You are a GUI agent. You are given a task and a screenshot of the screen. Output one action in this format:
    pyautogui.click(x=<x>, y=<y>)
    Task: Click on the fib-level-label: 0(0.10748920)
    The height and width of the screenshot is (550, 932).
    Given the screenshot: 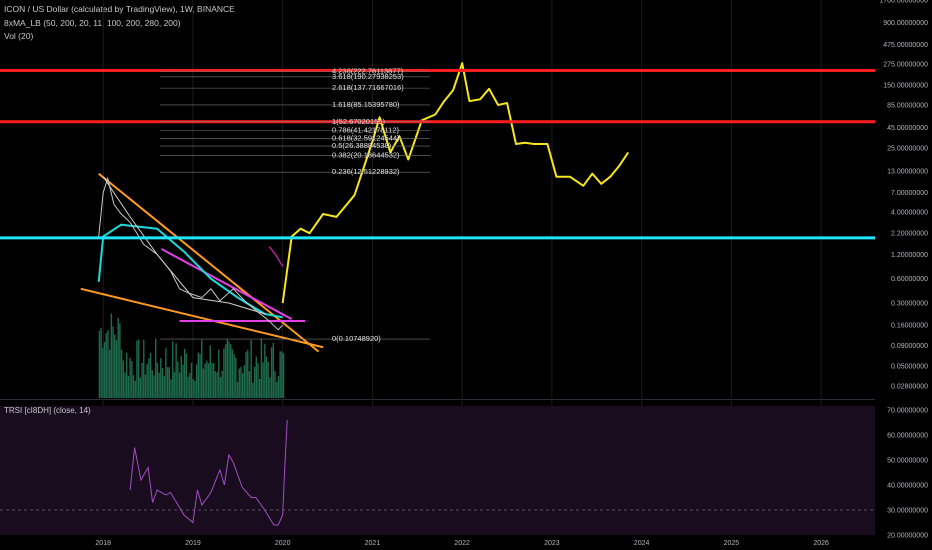 What is the action you would take?
    pyautogui.click(x=356, y=338)
    